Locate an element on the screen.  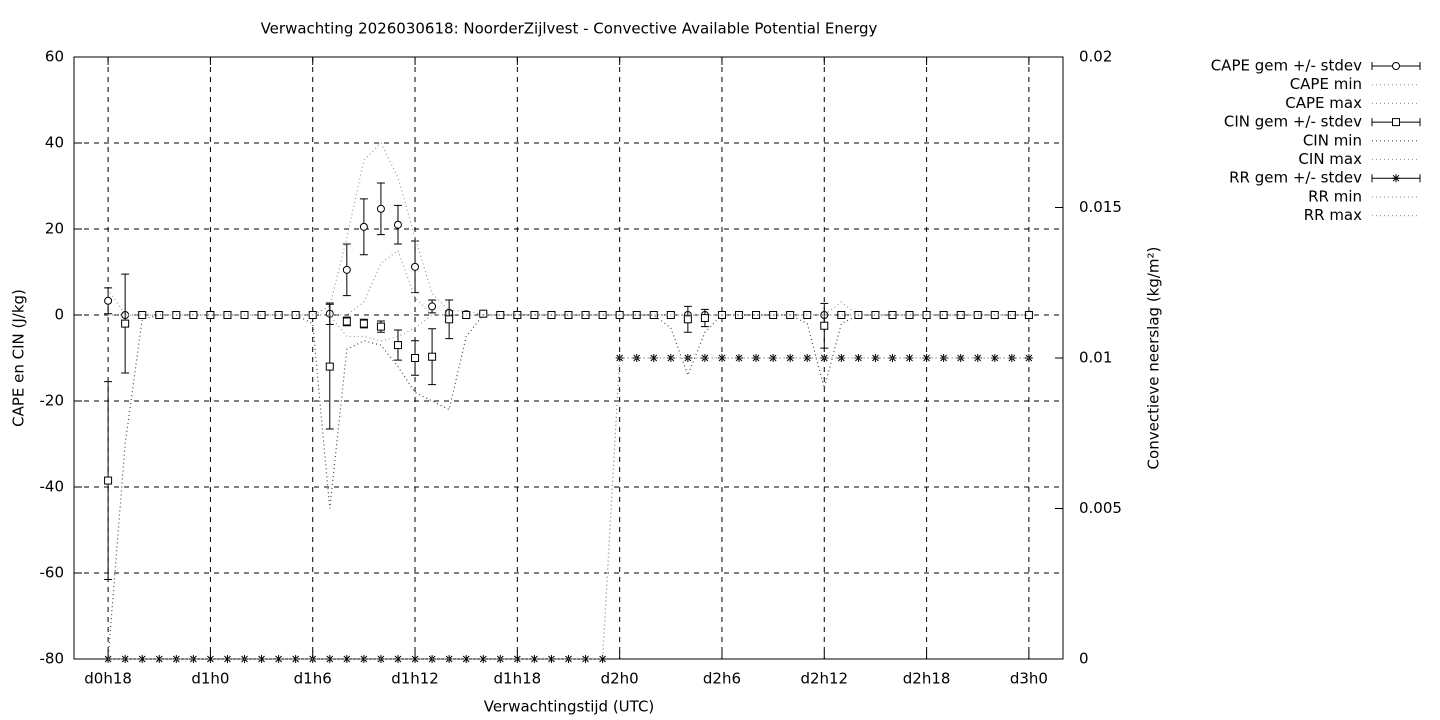
legend-label: CAPE max is located at coordinates (1323, 103).